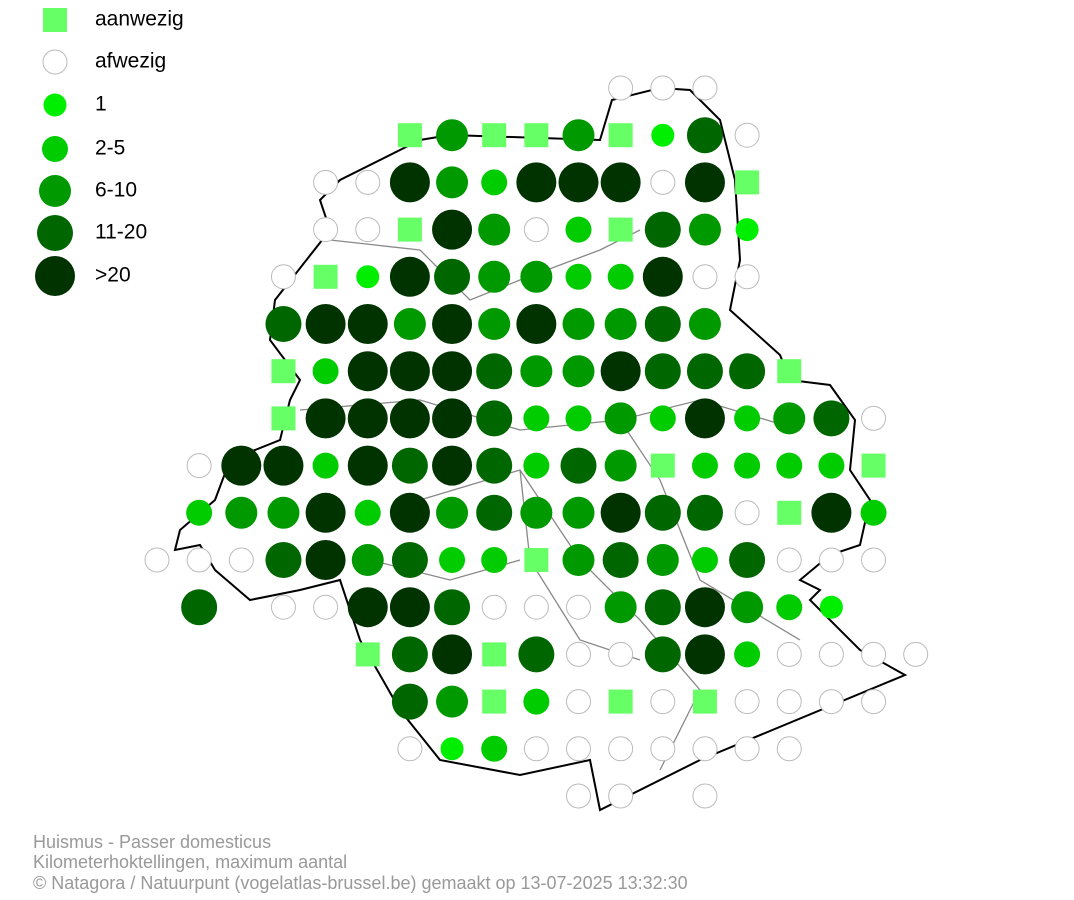 The image size is (1074, 900). I want to click on legend-label: 6-10, so click(116, 190).